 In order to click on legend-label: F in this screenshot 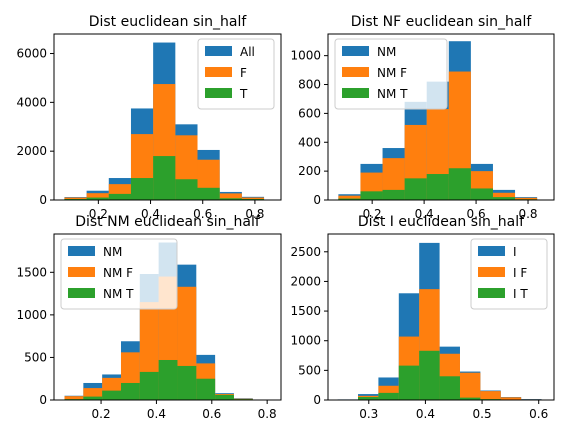, I will do `click(243, 73)`.